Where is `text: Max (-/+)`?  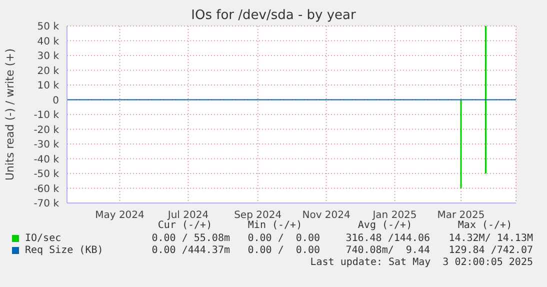
text: Max (-/+) is located at coordinates (485, 225).